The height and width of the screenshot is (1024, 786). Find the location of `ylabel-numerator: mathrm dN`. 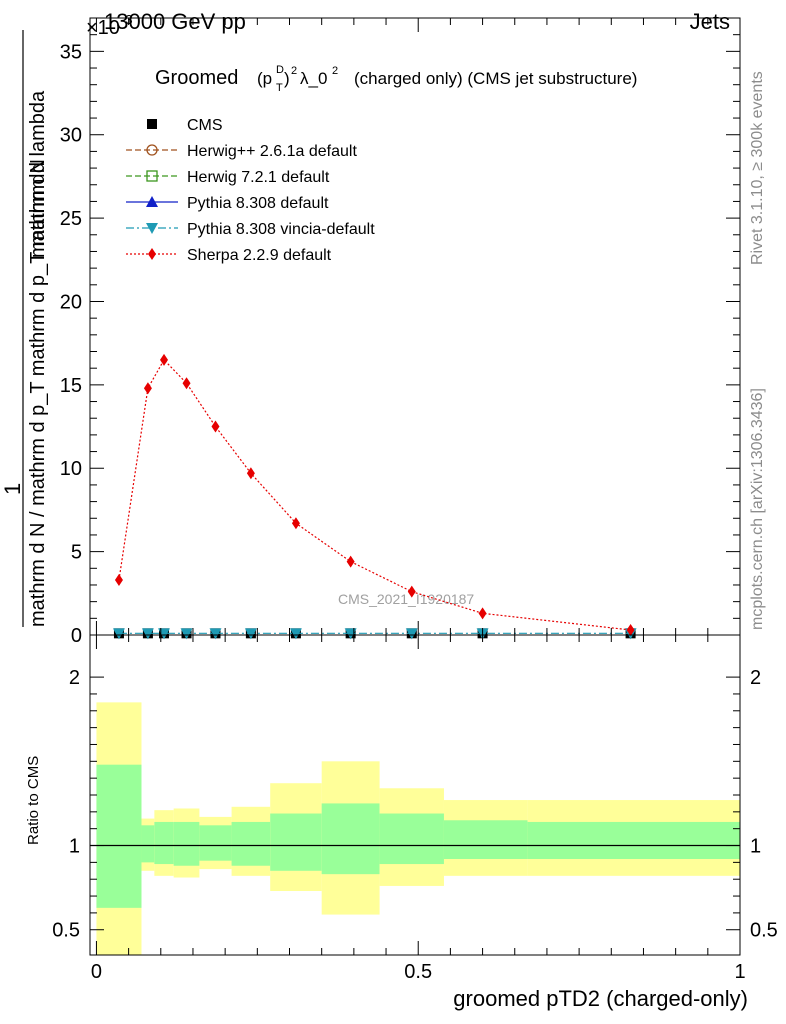

ylabel-numerator: mathrm dN is located at coordinates (38, 208).